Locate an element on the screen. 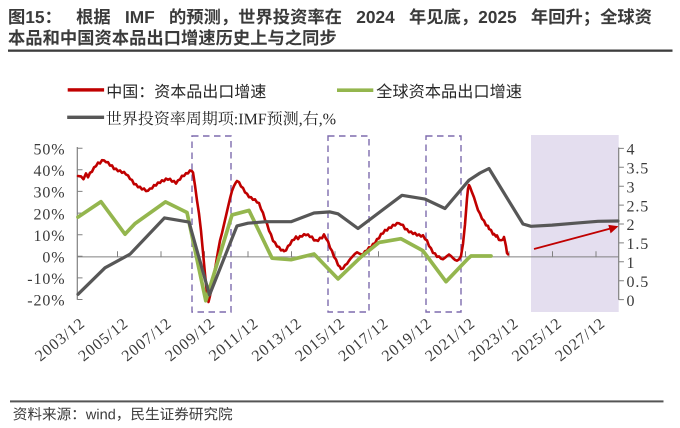 This screenshot has width=680, height=428. svg-text: 30% is located at coordinates (49, 193).